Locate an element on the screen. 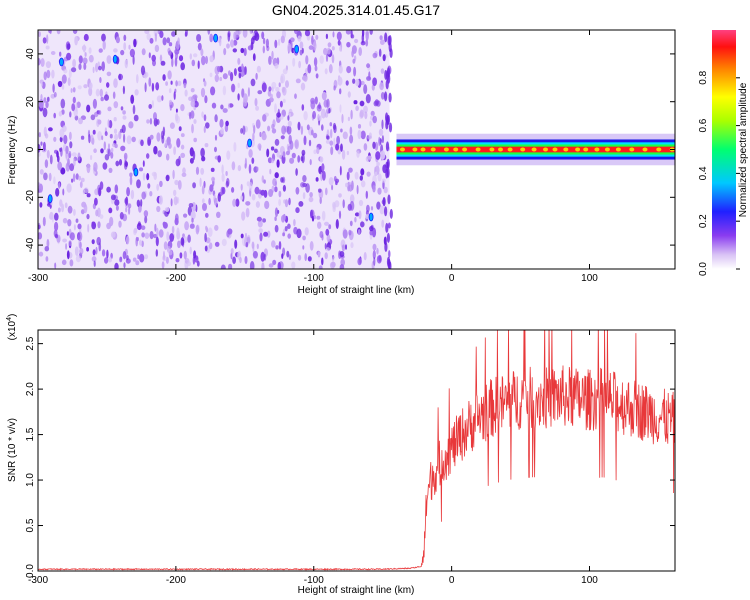 The image size is (750, 600). x-tick-label: 100 is located at coordinates (589, 278).